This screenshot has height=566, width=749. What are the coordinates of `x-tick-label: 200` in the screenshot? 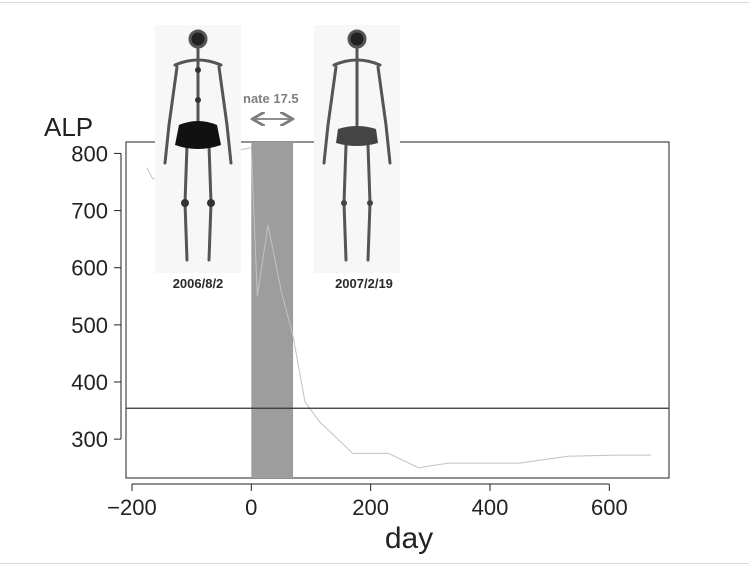 It's located at (370, 507).